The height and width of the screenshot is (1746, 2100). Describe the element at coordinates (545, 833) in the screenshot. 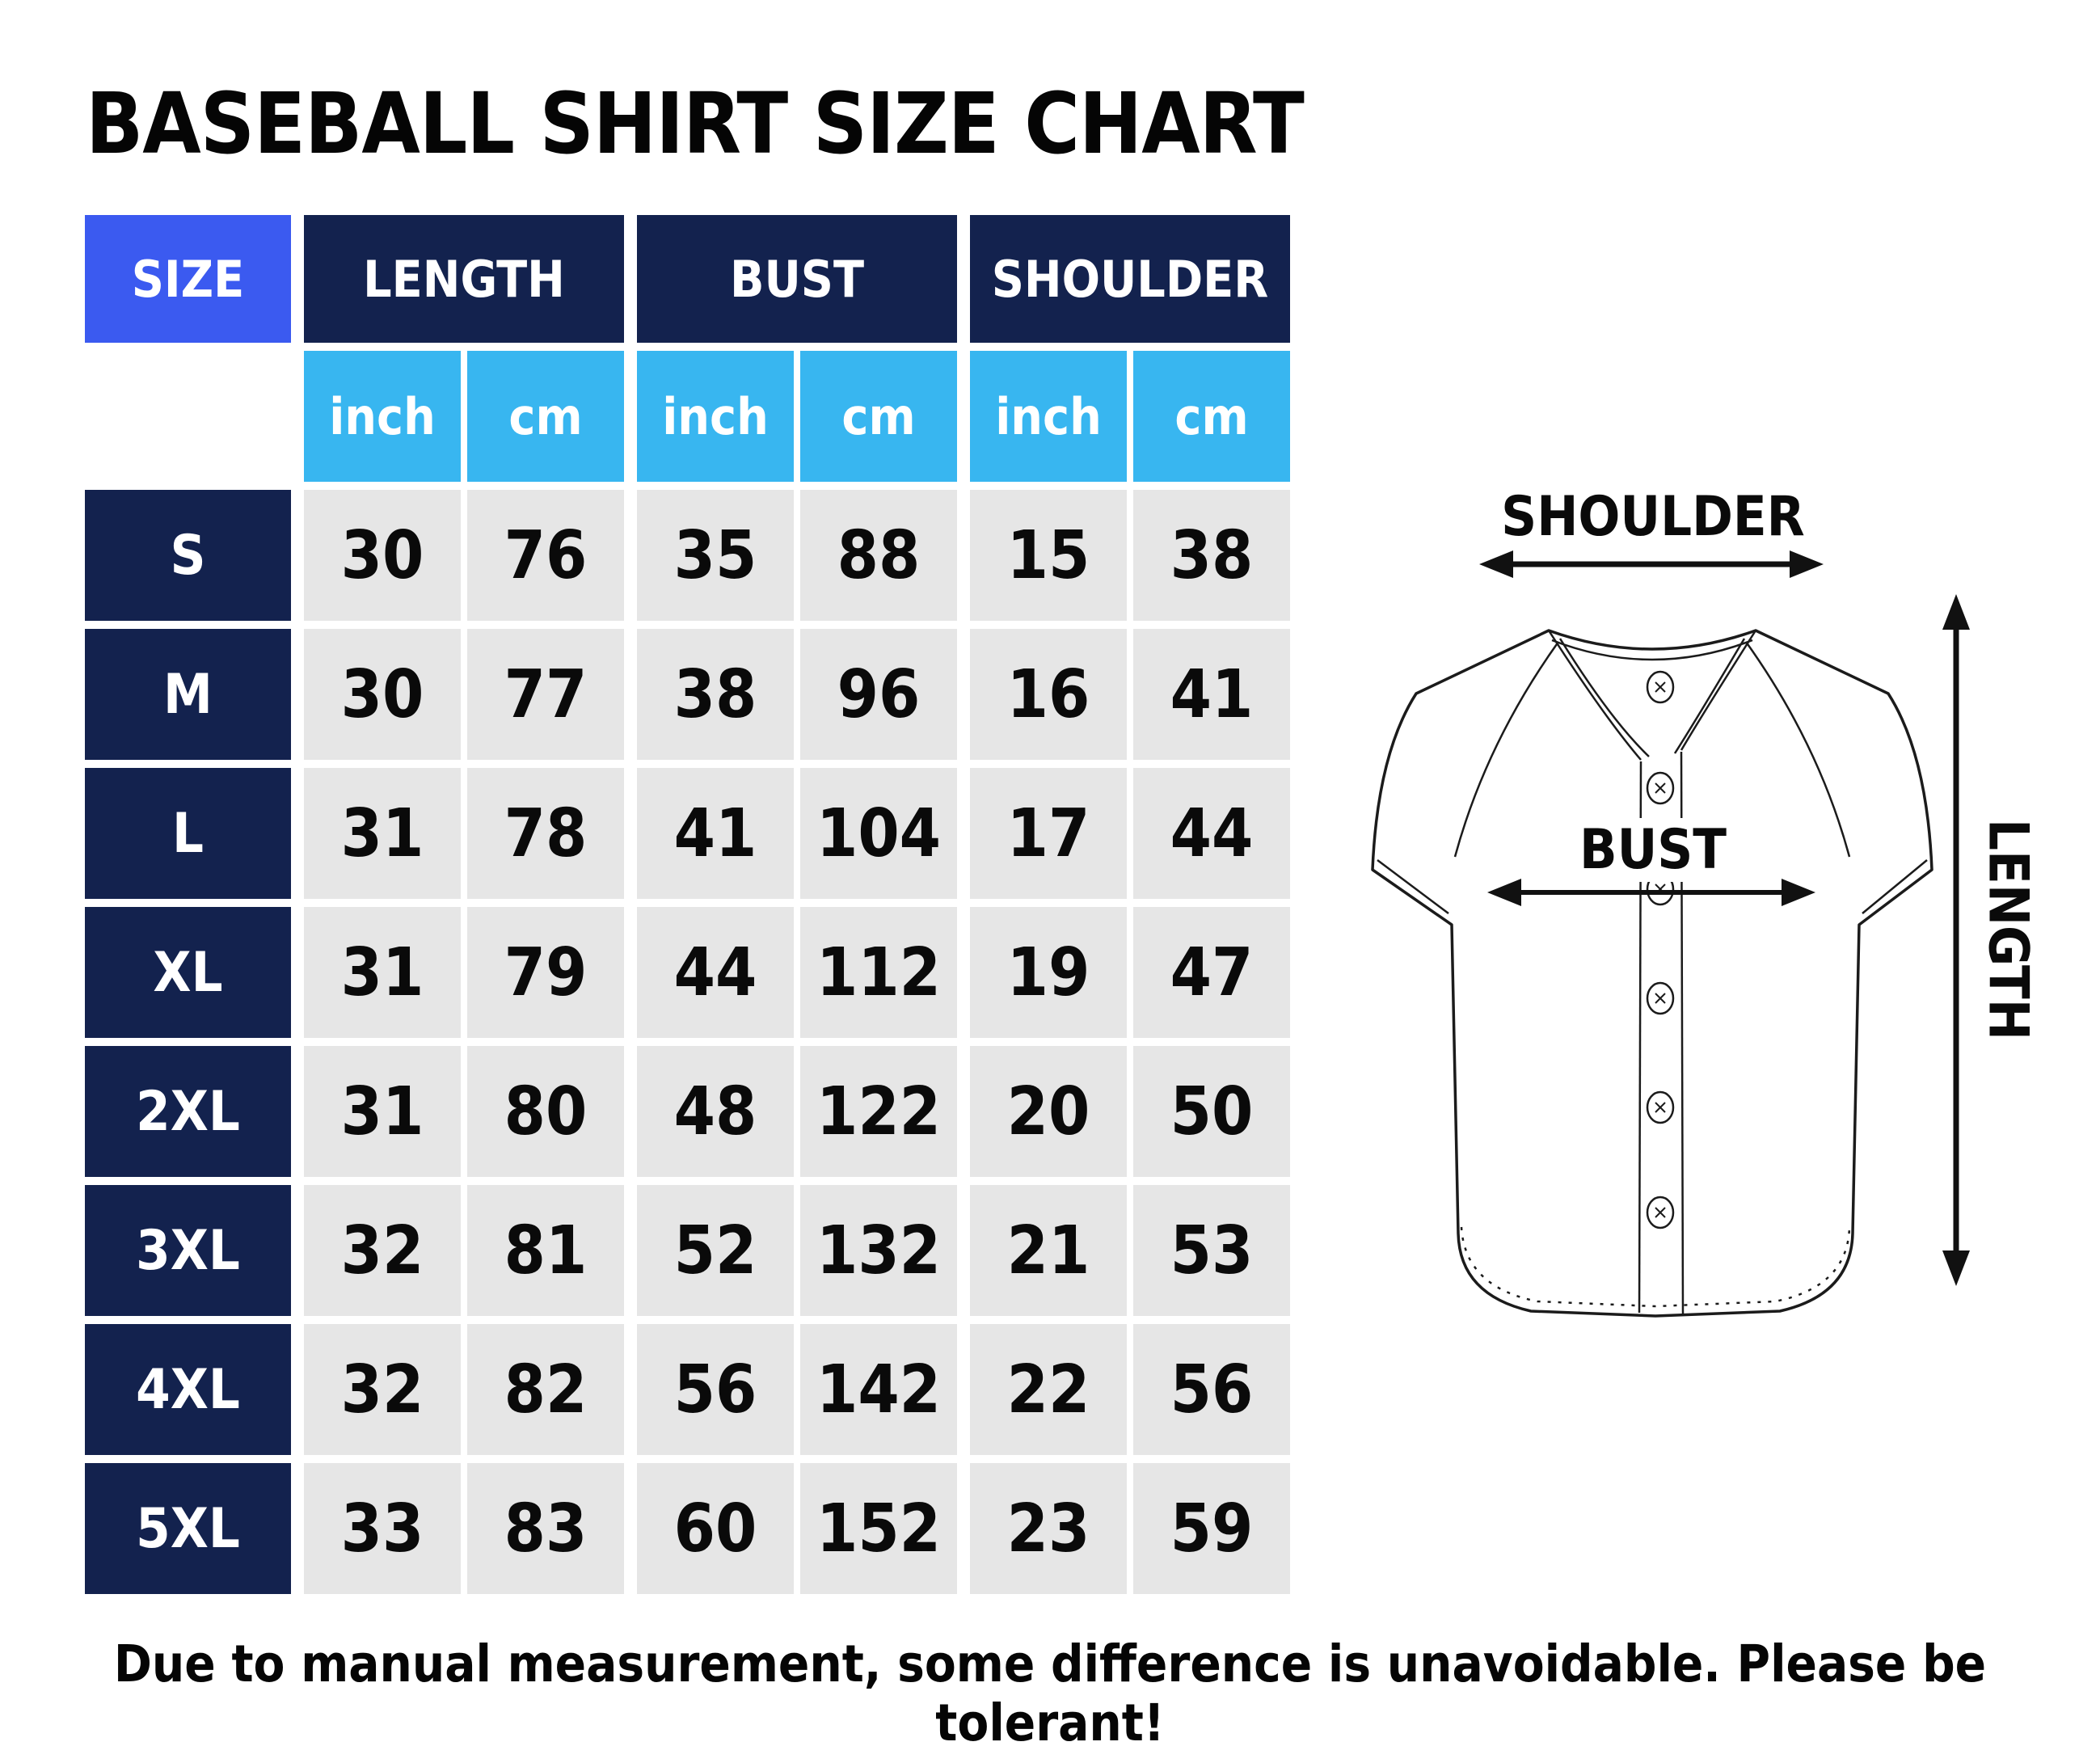

I see `length-cm-cell: 78` at that location.